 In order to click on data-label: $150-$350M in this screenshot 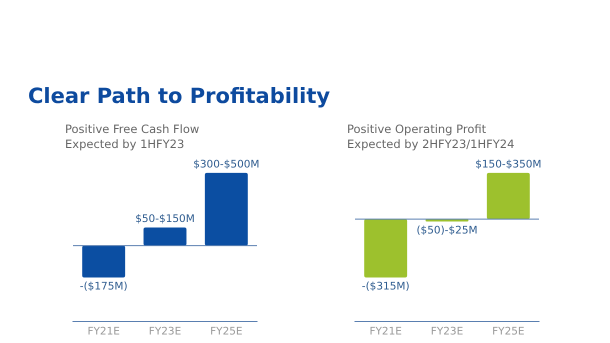, I will do `click(508, 164)`.